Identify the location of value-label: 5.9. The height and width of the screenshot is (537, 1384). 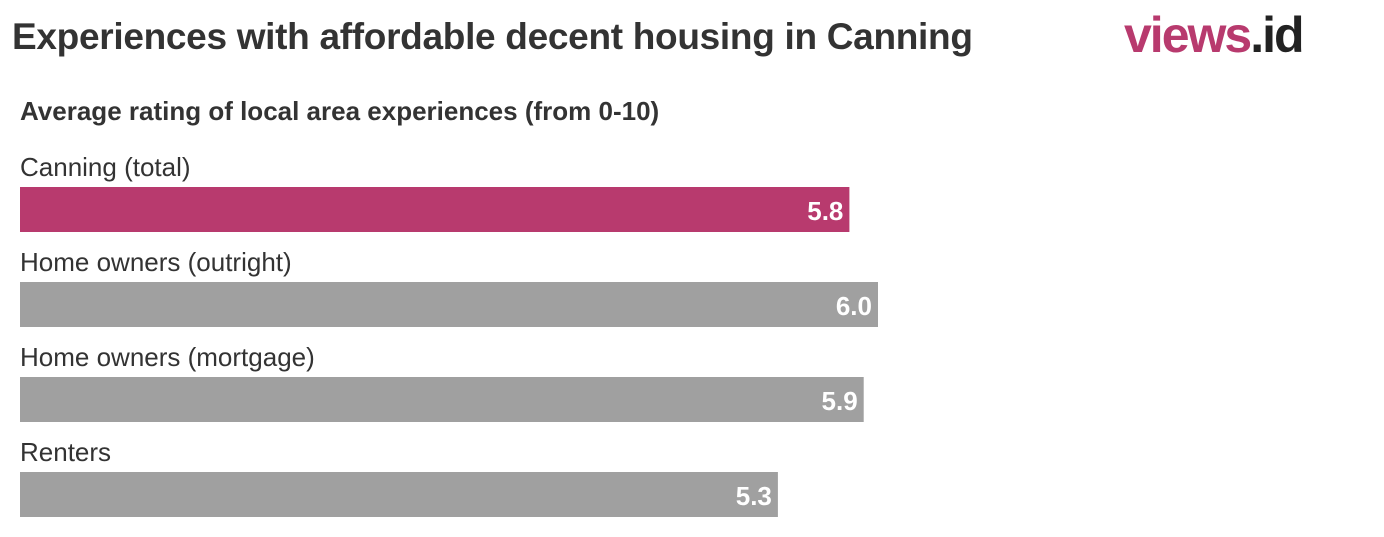
(840, 401).